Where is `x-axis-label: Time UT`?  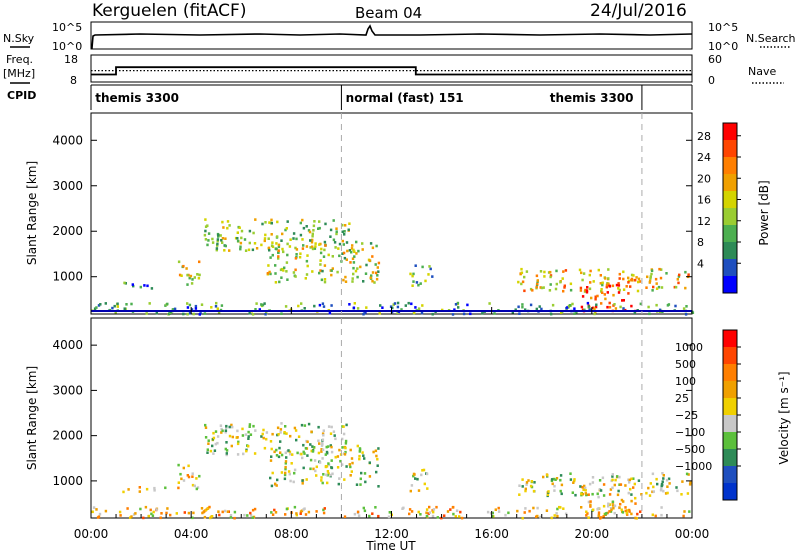 x-axis-label: Time UT is located at coordinates (390, 546).